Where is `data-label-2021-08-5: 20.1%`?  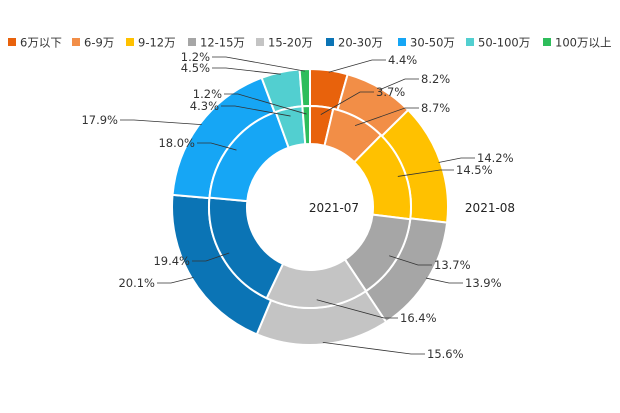
data-label-2021-08-5: 20.1% is located at coordinates (136, 283).